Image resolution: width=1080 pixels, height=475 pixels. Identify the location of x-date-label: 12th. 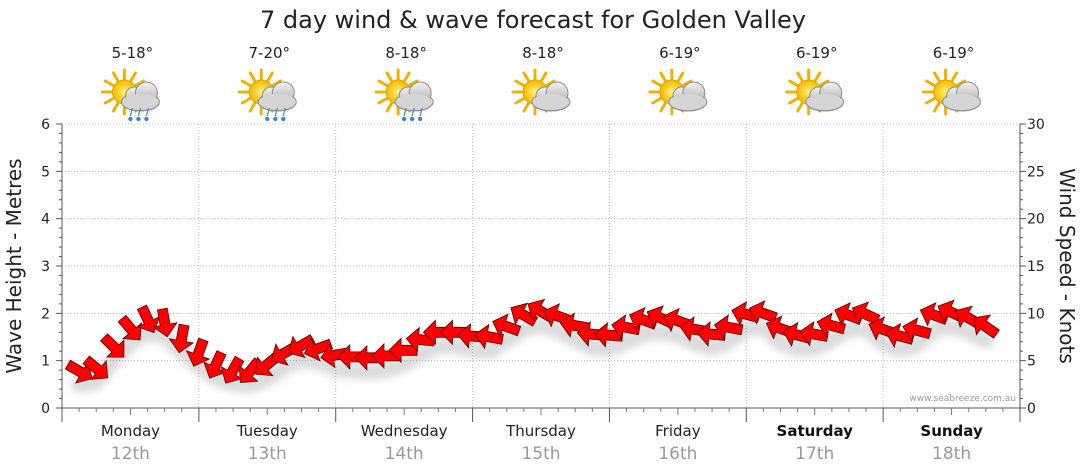
(130, 454).